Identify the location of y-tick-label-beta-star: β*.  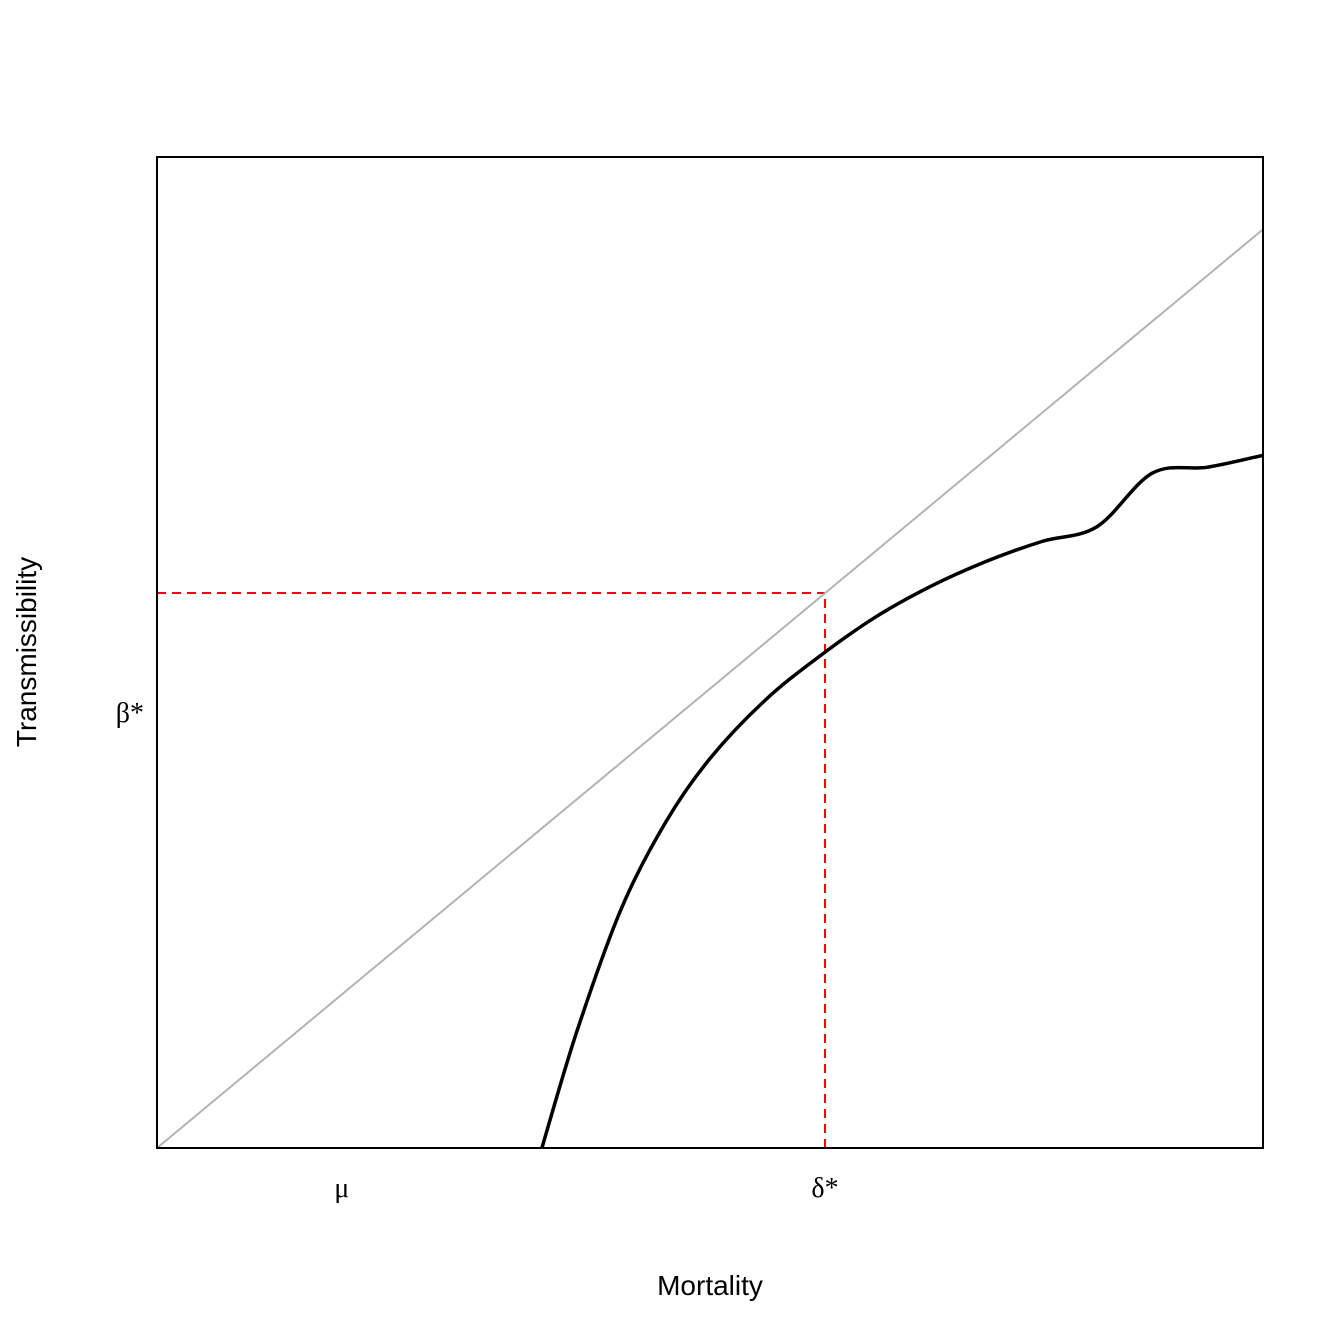
(130, 713).